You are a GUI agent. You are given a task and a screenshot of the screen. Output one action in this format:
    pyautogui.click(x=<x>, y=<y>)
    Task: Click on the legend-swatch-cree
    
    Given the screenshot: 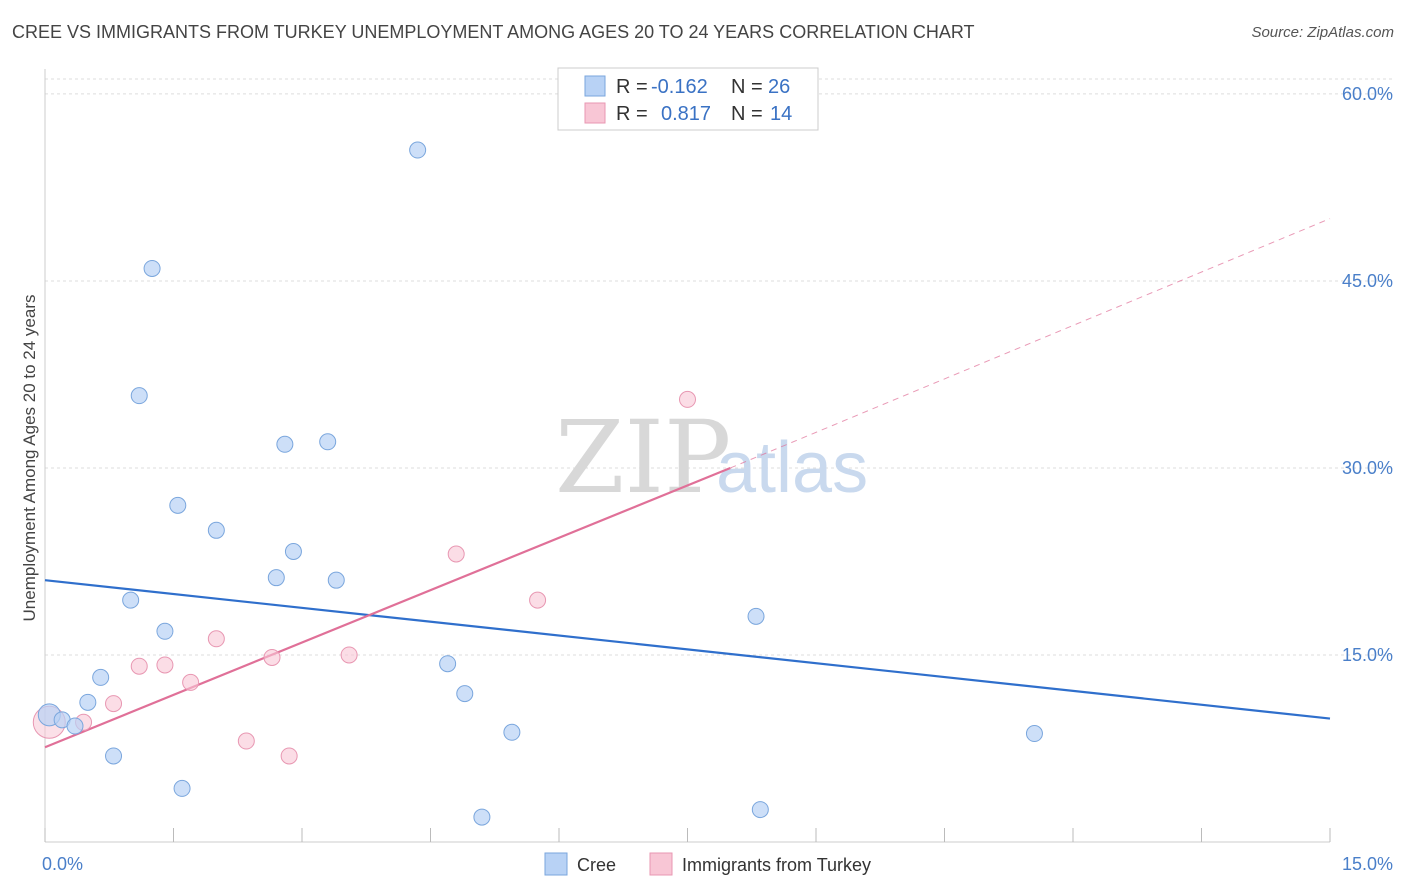 What is the action you would take?
    pyautogui.click(x=595, y=86)
    